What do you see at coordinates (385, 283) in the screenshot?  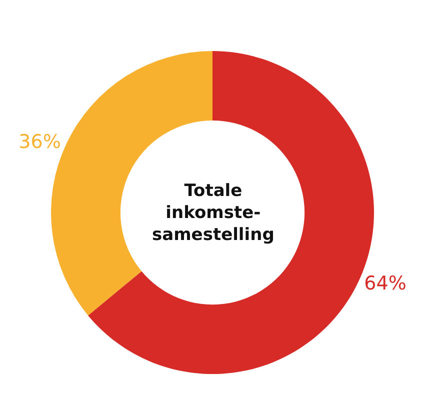 I see `data-label: 64%` at bounding box center [385, 283].